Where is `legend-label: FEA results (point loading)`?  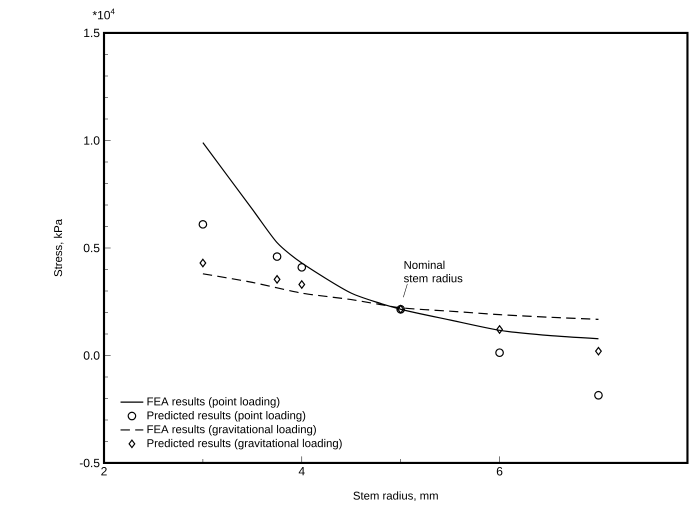 legend-label: FEA results (point loading) is located at coordinates (213, 402).